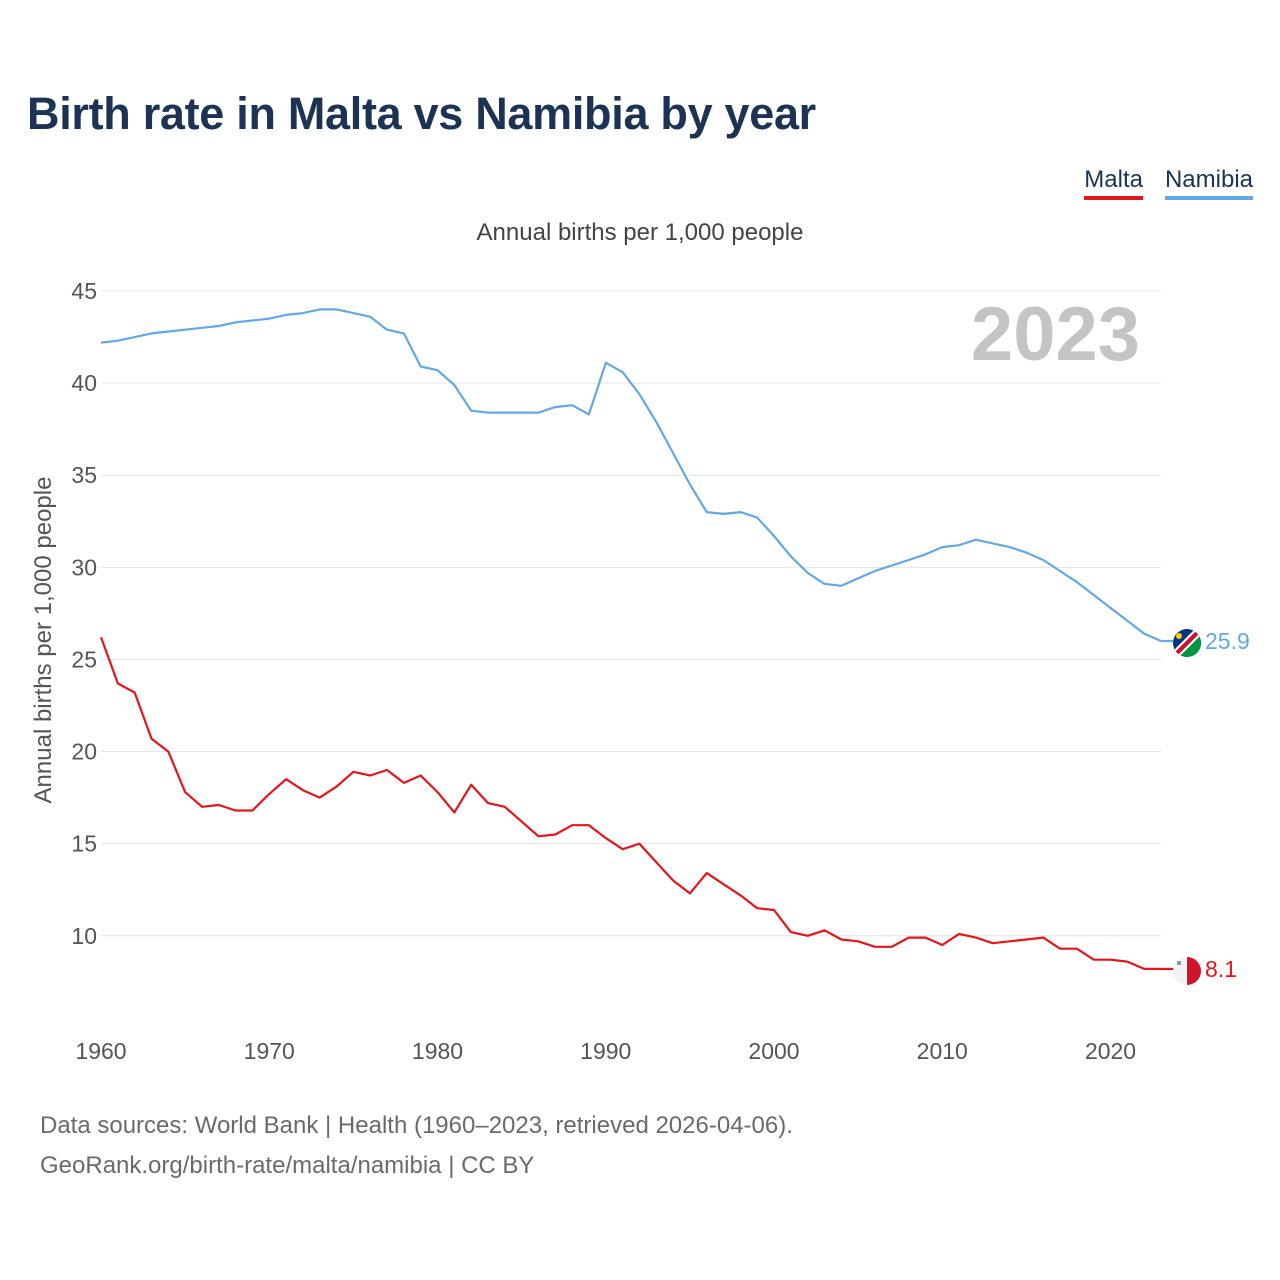 Image resolution: width=1280 pixels, height=1280 pixels. What do you see at coordinates (84, 844) in the screenshot?
I see `y-tick-label: 15` at bounding box center [84, 844].